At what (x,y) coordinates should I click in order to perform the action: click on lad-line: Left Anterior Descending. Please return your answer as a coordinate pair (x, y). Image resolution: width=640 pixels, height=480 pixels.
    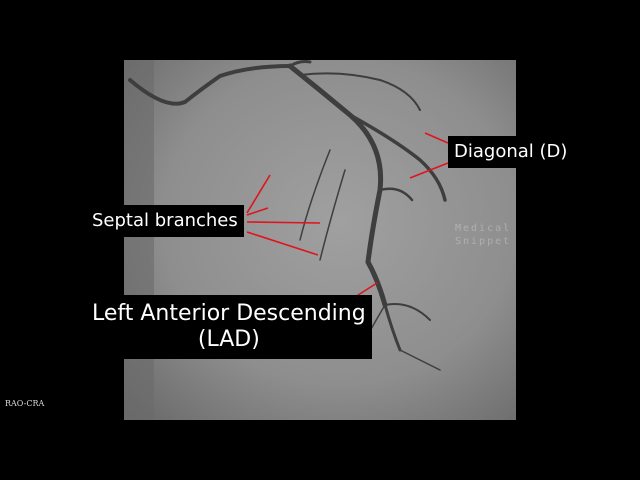
    Looking at the image, I should click on (229, 313).